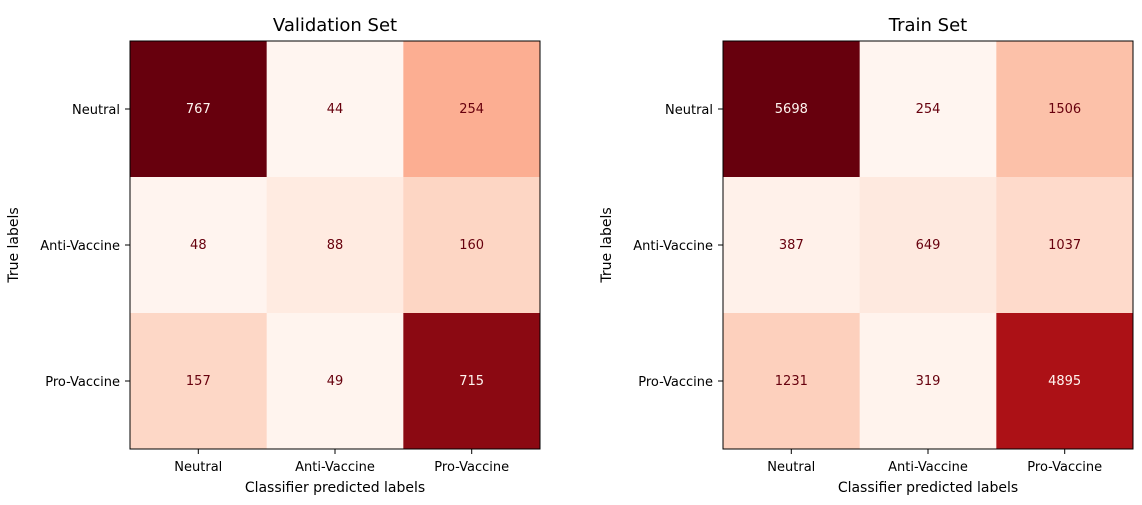 Image resolution: width=1142 pixels, height=505 pixels. I want to click on validation-cell-r0-c2, so click(472, 109).